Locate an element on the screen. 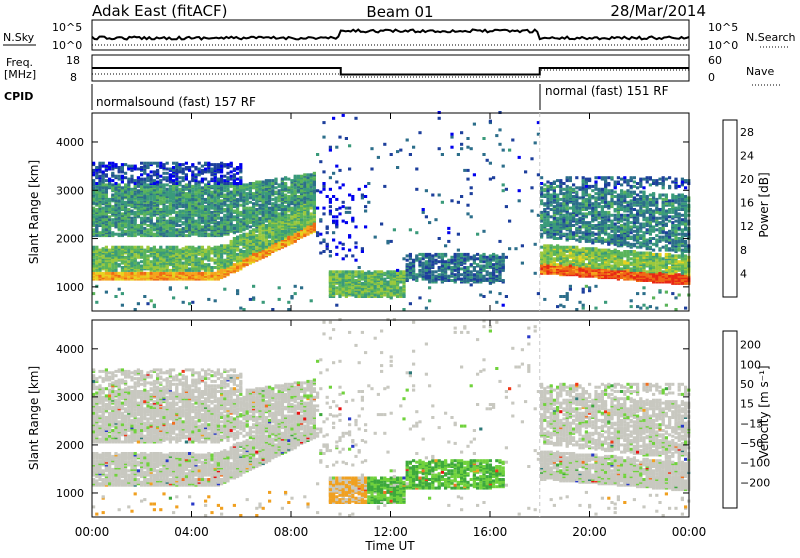  power-colorbar: Power [dB] 4 8 12 16 20 24 28 is located at coordinates (747, 208).